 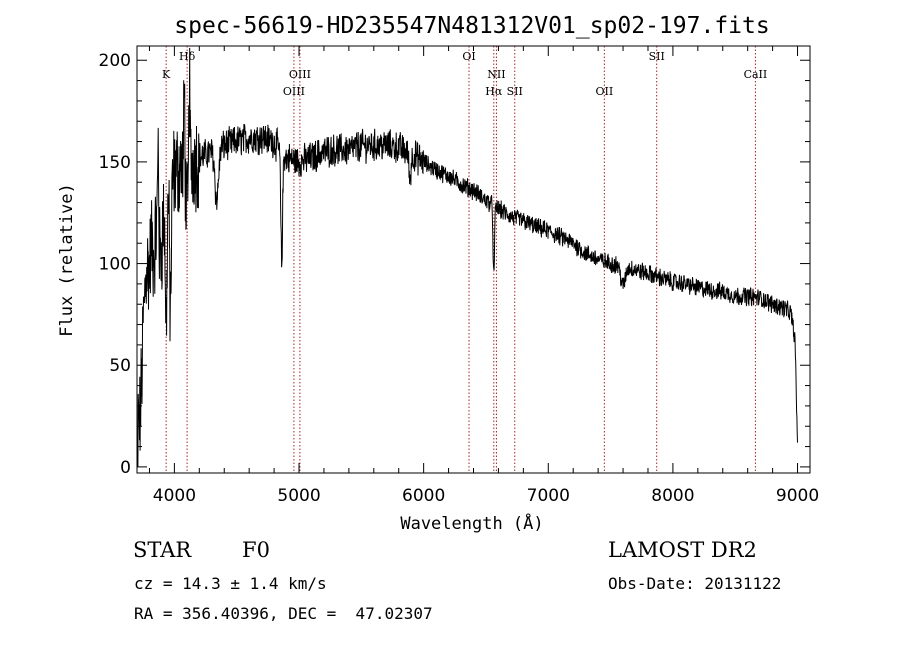 What do you see at coordinates (230, 583) in the screenshot?
I see `redshift-cz: cz = 14.3 ± 1.4 km/s` at bounding box center [230, 583].